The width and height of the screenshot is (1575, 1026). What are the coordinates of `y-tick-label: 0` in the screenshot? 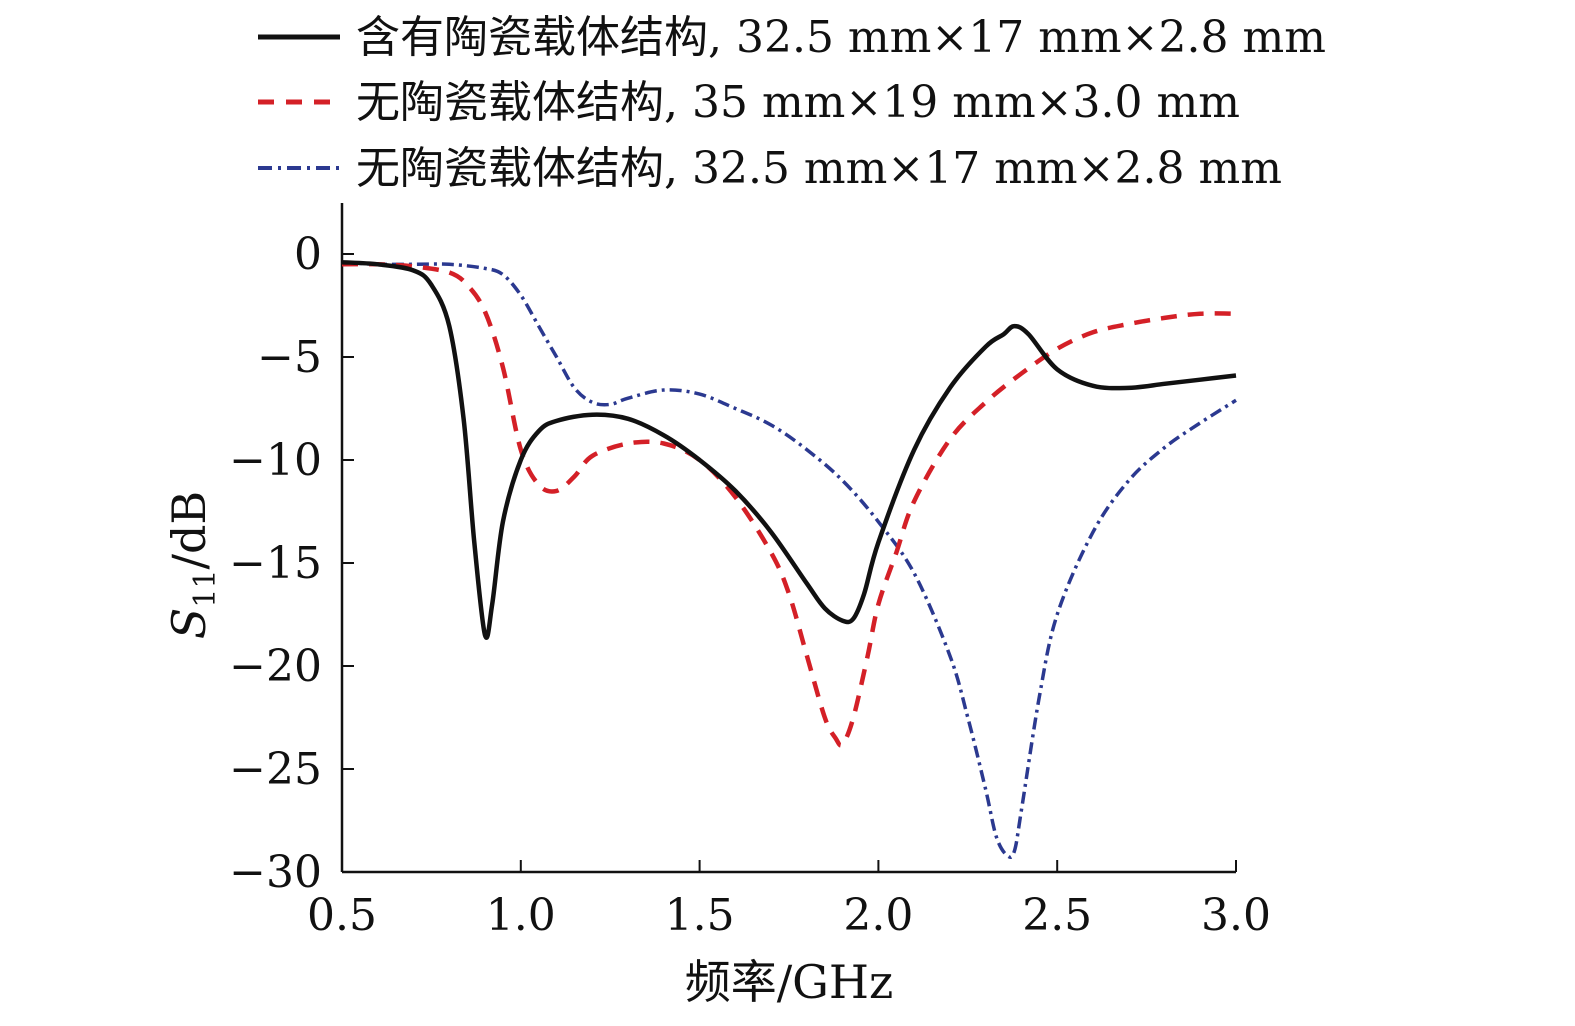 It's located at (308, 254).